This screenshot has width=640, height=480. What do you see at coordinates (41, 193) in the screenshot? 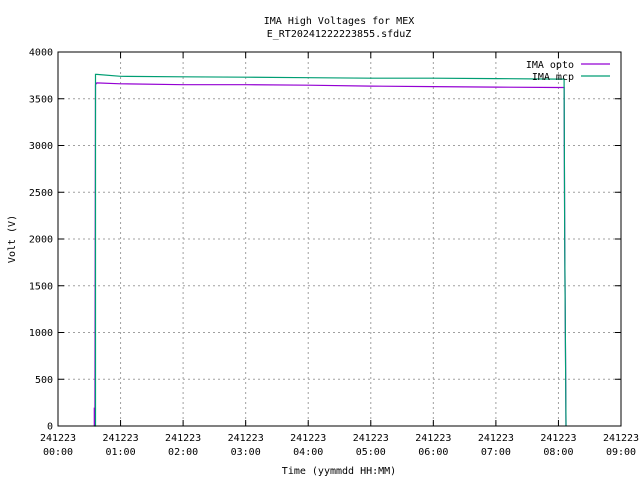
I see `y-tick-label: 2500` at bounding box center [41, 193].